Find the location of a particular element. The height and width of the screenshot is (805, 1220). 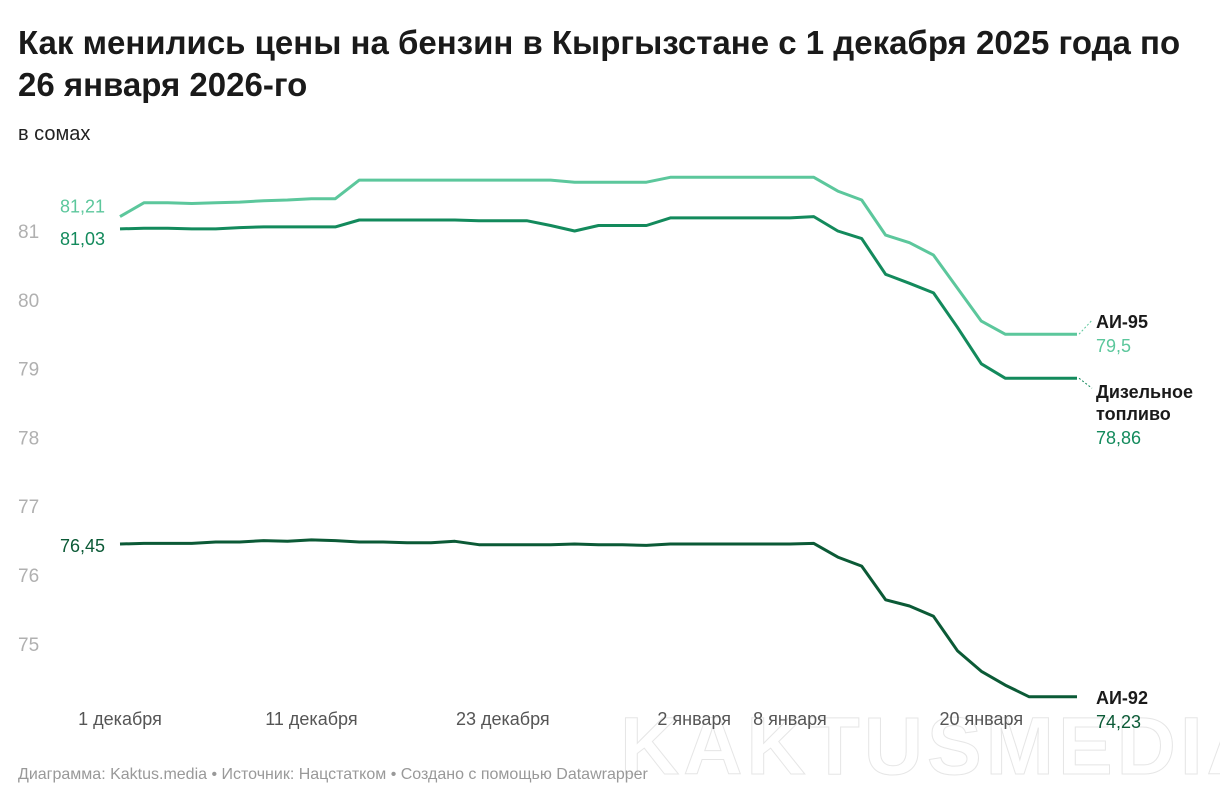

y-tick-label: 75 is located at coordinates (28, 645).